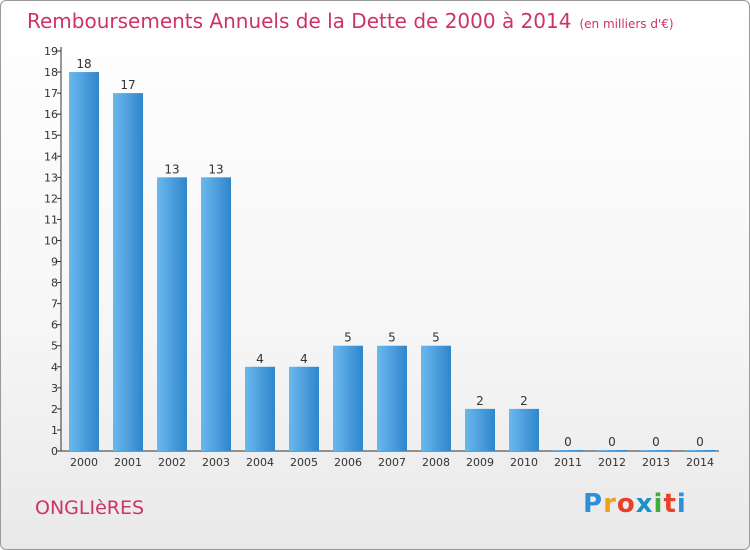  Describe the element at coordinates (612, 462) in the screenshot. I see `x-tick-label: 2012` at that location.